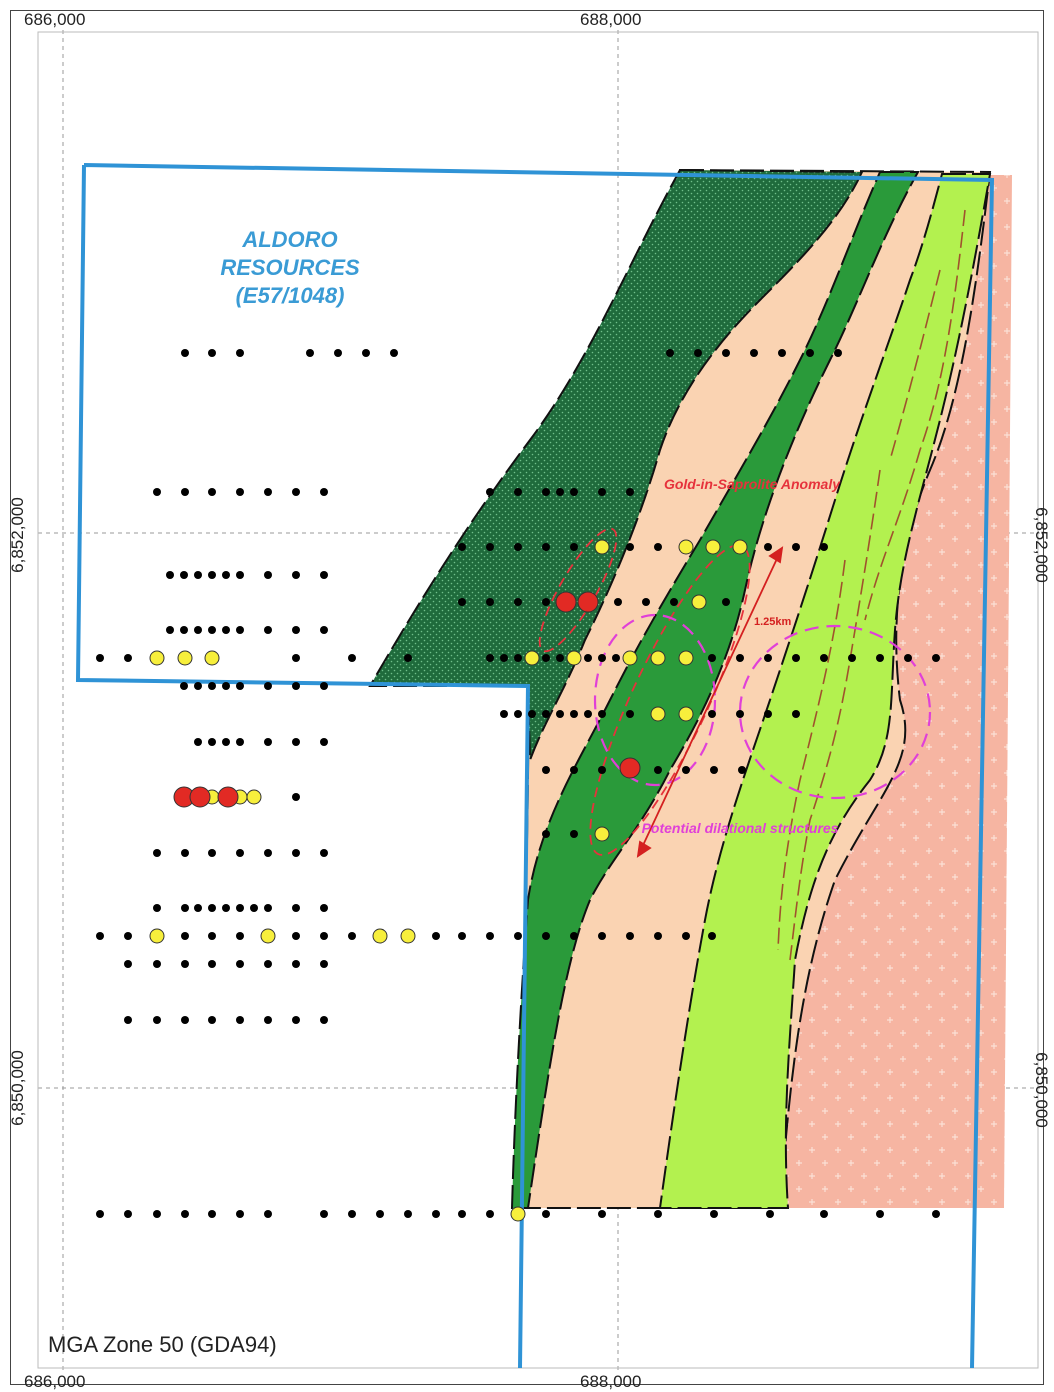 The width and height of the screenshot is (1054, 1392). What do you see at coordinates (162, 1344) in the screenshot?
I see `projection-label: MGA Zone 50 (GDA94)` at bounding box center [162, 1344].